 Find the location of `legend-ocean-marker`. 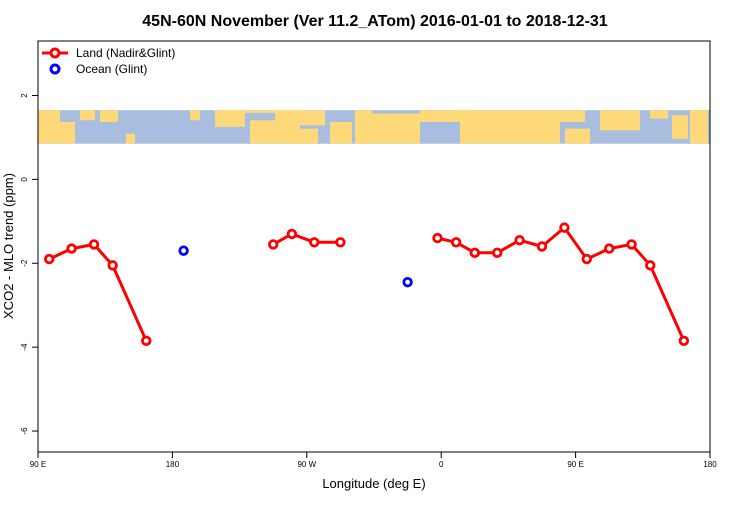

legend-ocean-marker is located at coordinates (55, 69).